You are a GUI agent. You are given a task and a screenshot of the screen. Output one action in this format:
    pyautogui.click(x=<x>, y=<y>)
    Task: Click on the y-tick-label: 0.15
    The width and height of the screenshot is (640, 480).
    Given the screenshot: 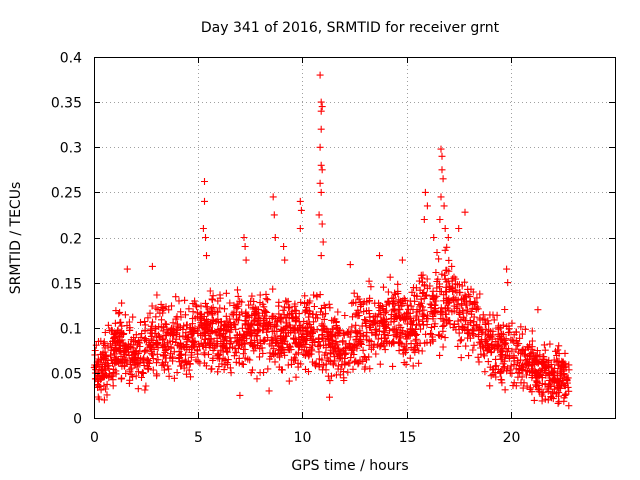 What is the action you would take?
    pyautogui.click(x=66, y=285)
    